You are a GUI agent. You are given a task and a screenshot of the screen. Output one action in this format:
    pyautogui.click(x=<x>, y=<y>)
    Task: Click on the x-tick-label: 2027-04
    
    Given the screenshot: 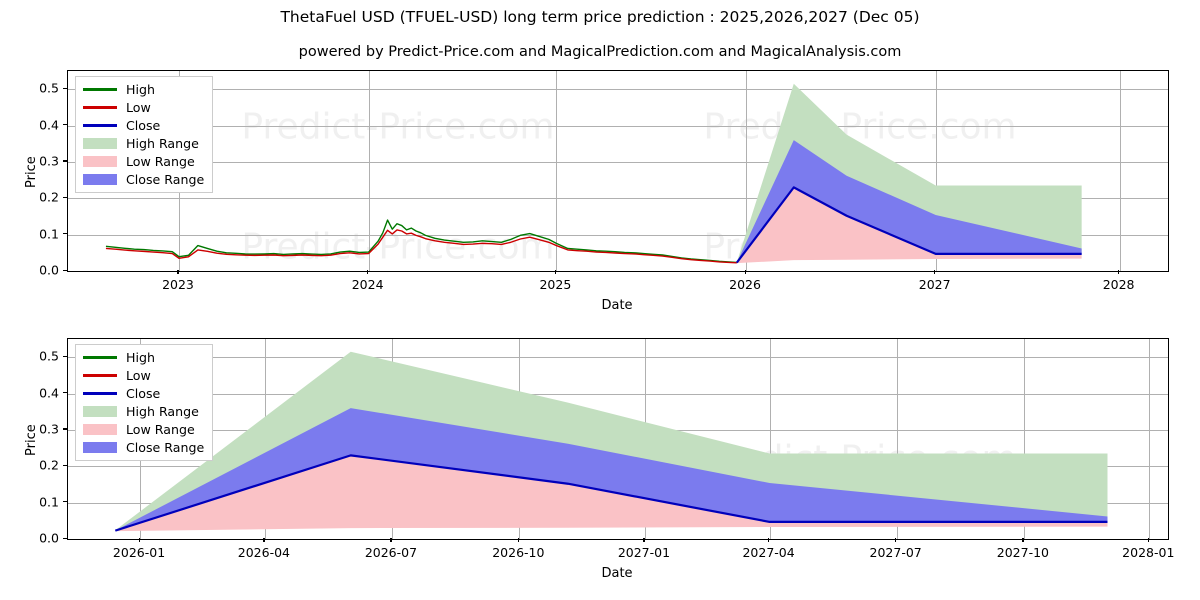 What is the action you would take?
    pyautogui.click(x=768, y=552)
    